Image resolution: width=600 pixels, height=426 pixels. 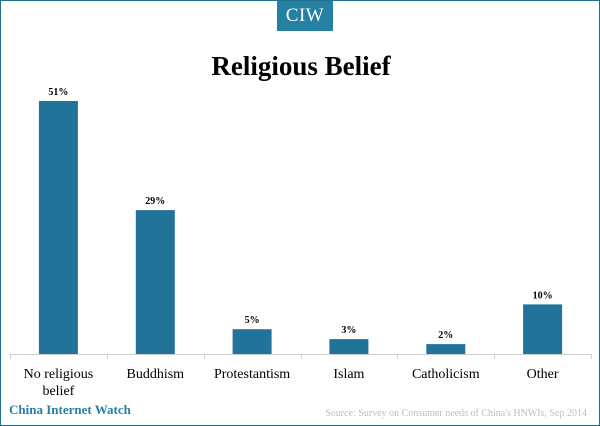 I want to click on category-label-0: No religious belief, so click(x=59, y=383).